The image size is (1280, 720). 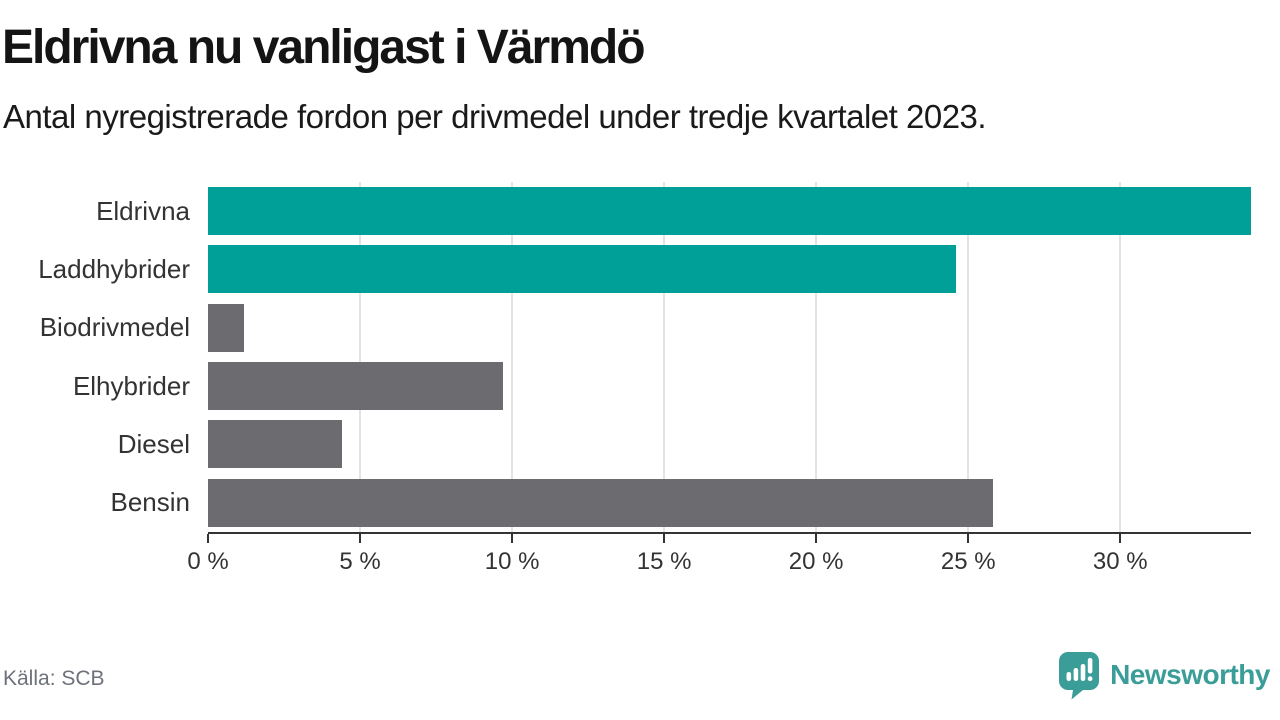 What do you see at coordinates (582, 269) in the screenshot?
I see `bar-laddhybrider` at bounding box center [582, 269].